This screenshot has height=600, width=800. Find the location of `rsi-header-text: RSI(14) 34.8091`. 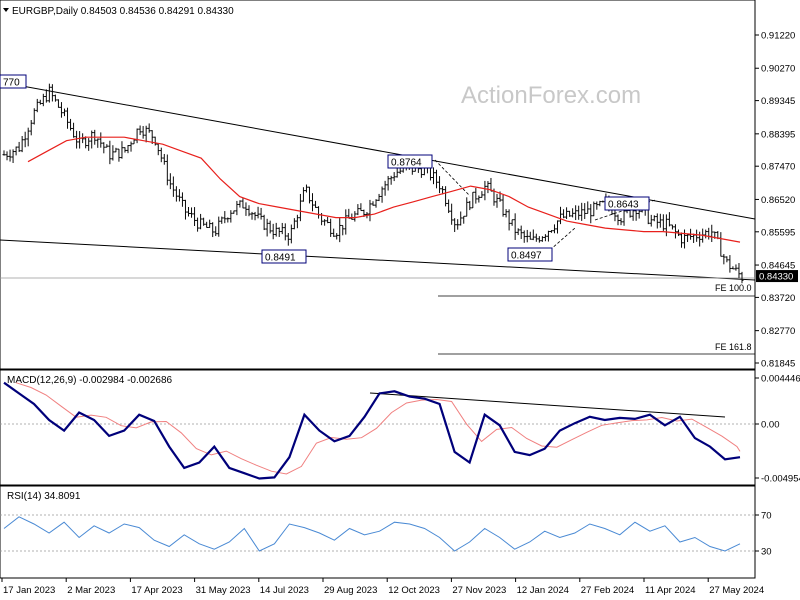

rsi-header-text: RSI(14) 34.8091 is located at coordinates (44, 496).